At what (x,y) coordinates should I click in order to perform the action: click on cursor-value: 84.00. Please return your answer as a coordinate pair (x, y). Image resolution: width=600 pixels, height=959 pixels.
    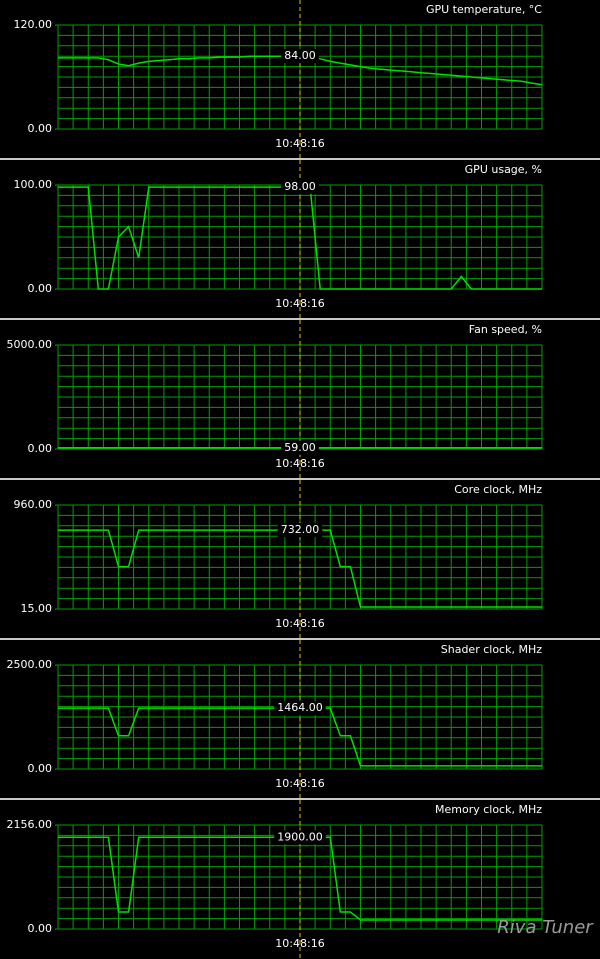
    Looking at the image, I should click on (300, 55).